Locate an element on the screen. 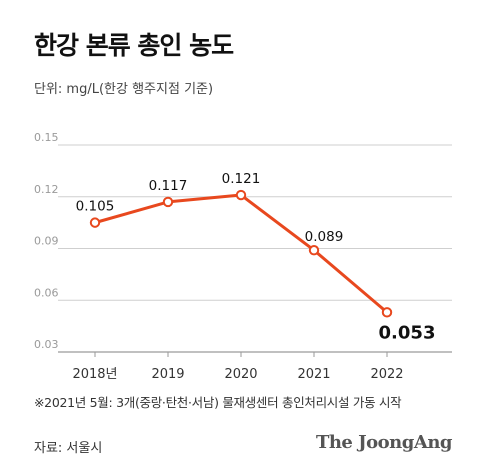  y-tick-label: 0.06 is located at coordinates (46, 292).